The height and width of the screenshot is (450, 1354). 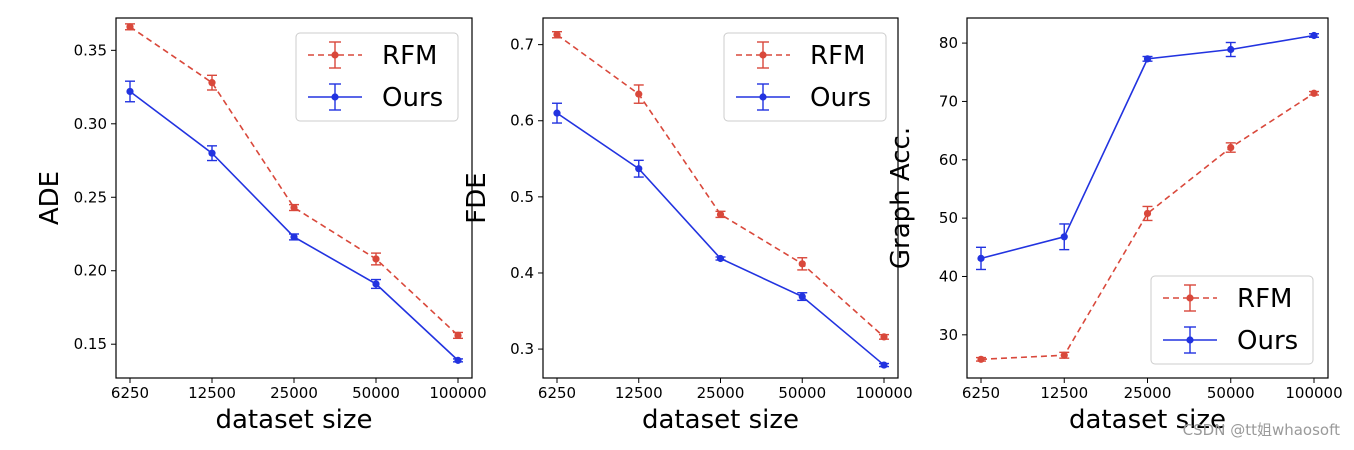 What do you see at coordinates (522, 273) in the screenshot?
I see `y-tick-label: 0.4` at bounding box center [522, 273].